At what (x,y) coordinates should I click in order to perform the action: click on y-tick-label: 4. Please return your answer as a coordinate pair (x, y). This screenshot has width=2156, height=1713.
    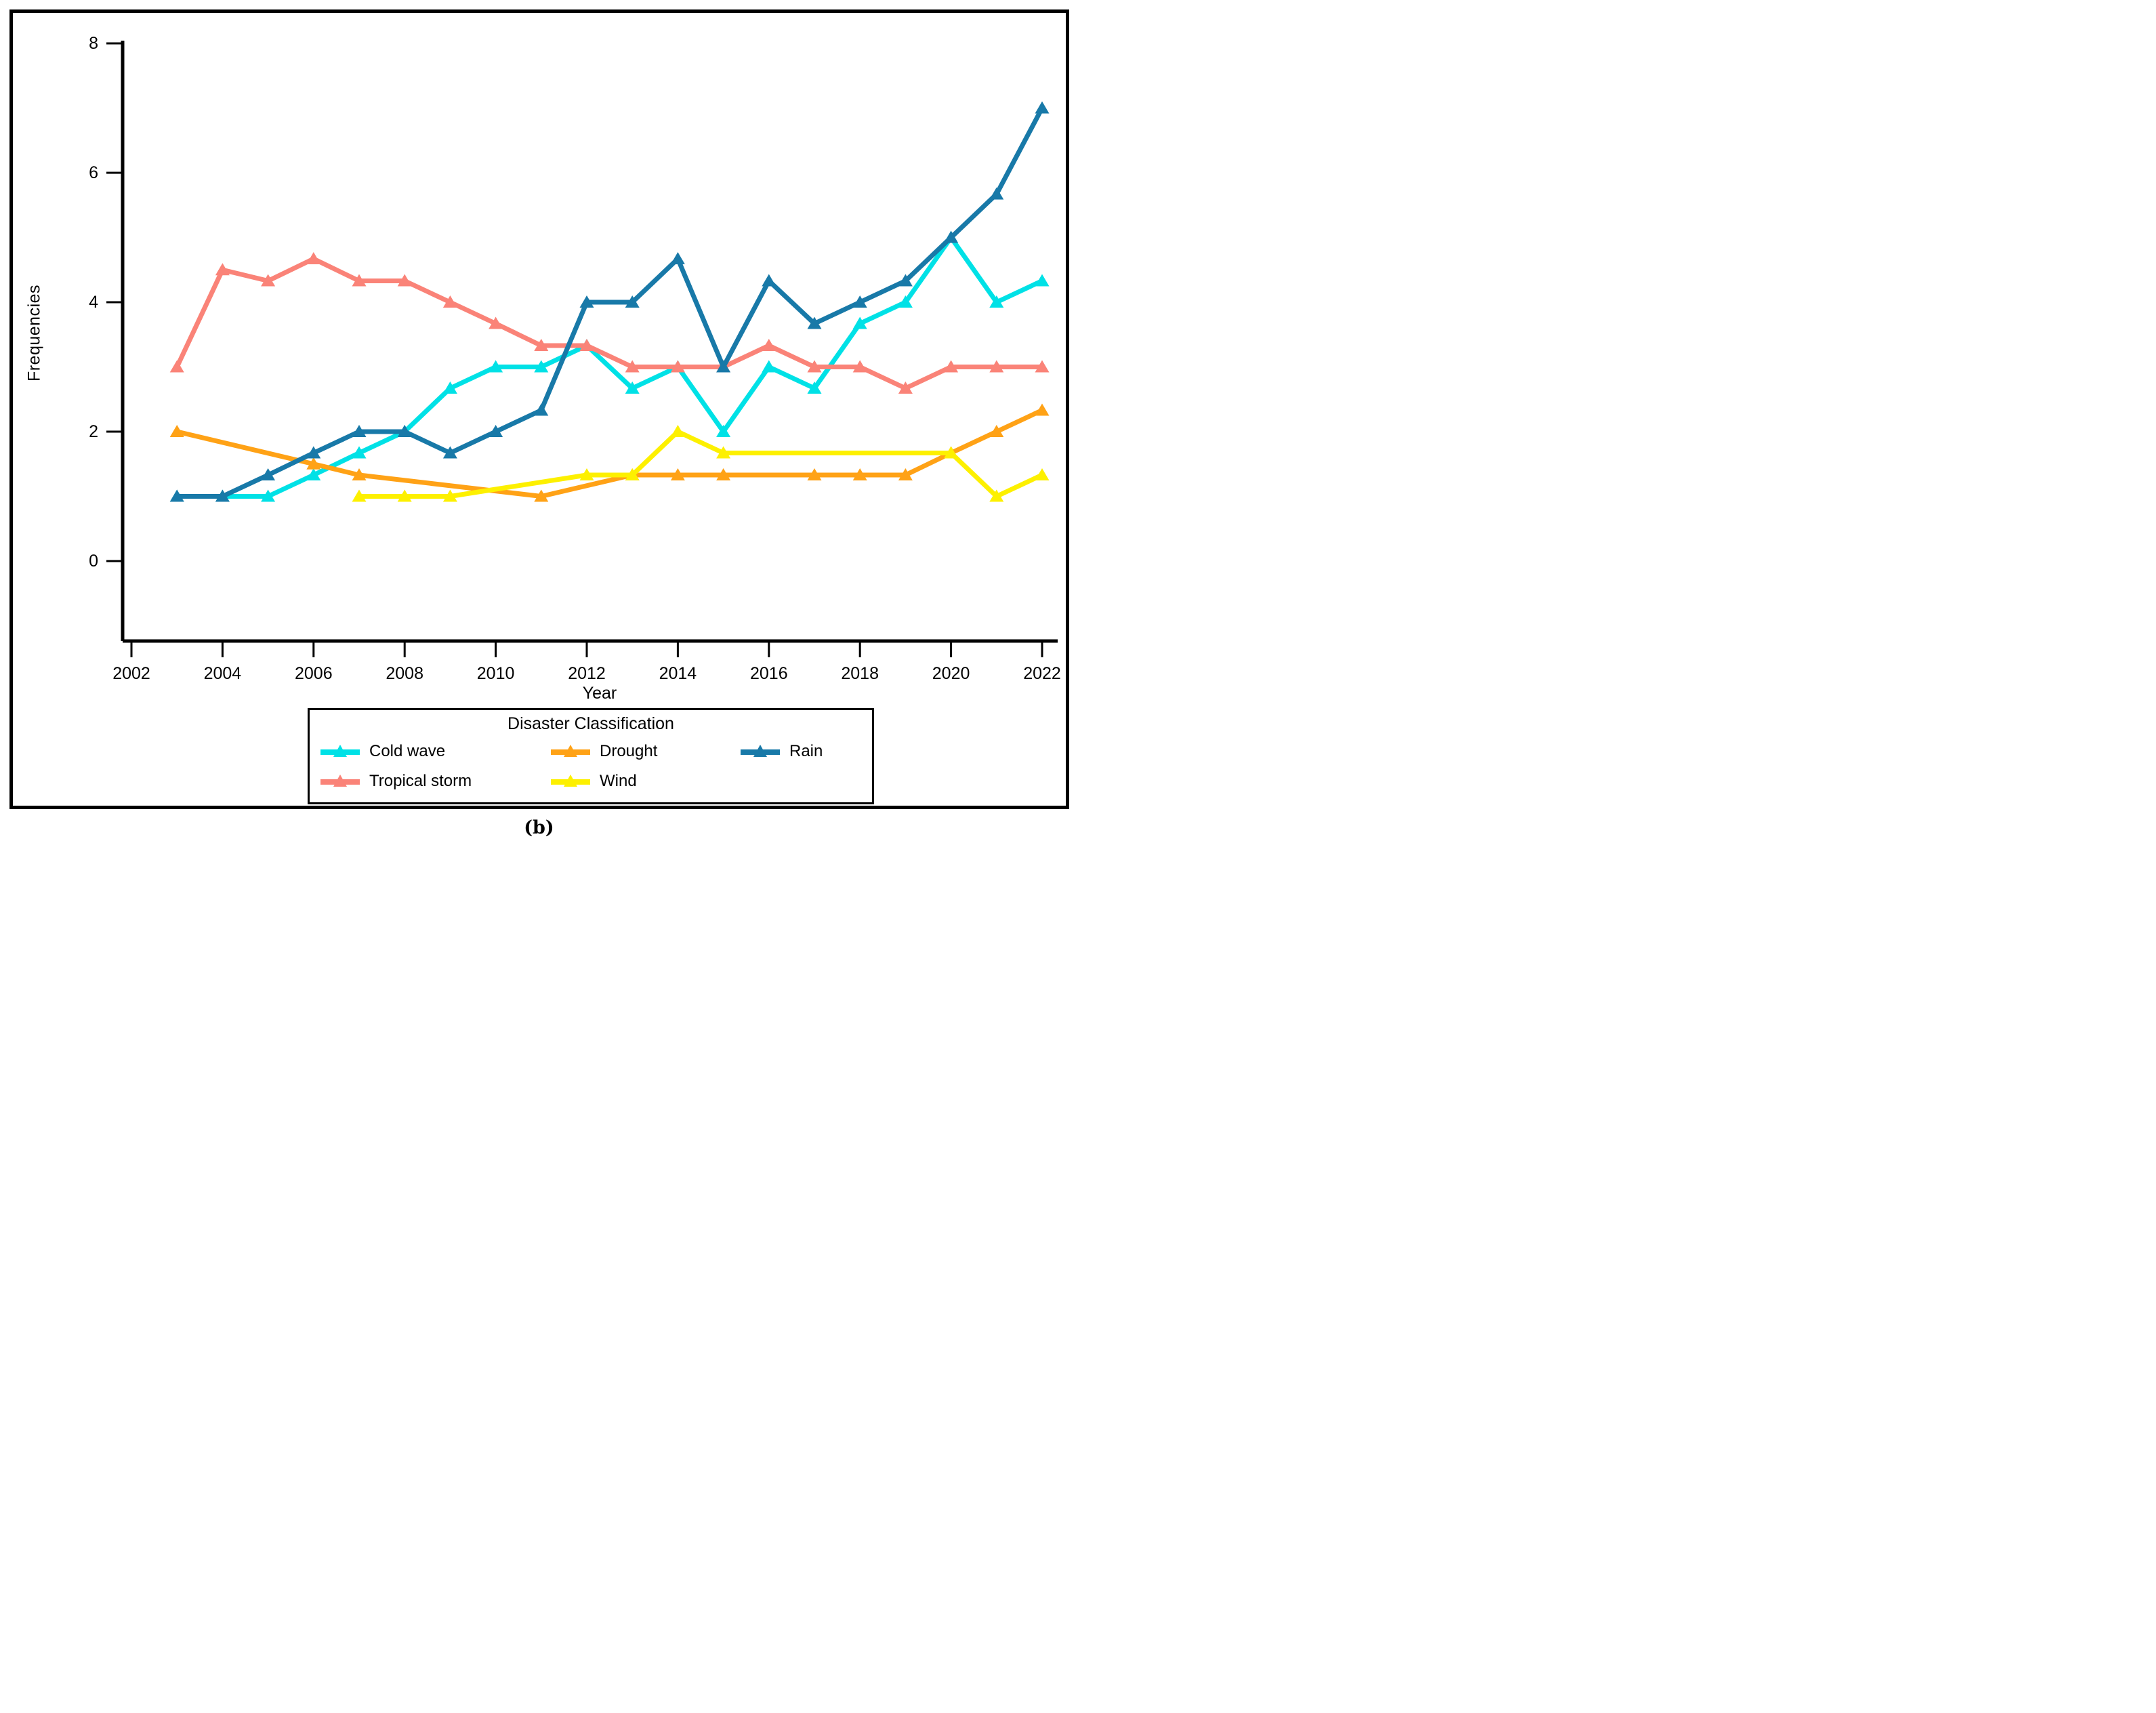
    Looking at the image, I should click on (93, 302).